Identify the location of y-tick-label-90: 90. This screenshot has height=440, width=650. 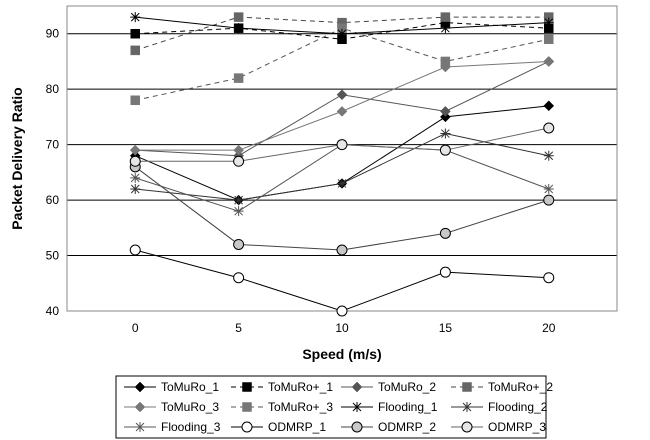
(53, 34).